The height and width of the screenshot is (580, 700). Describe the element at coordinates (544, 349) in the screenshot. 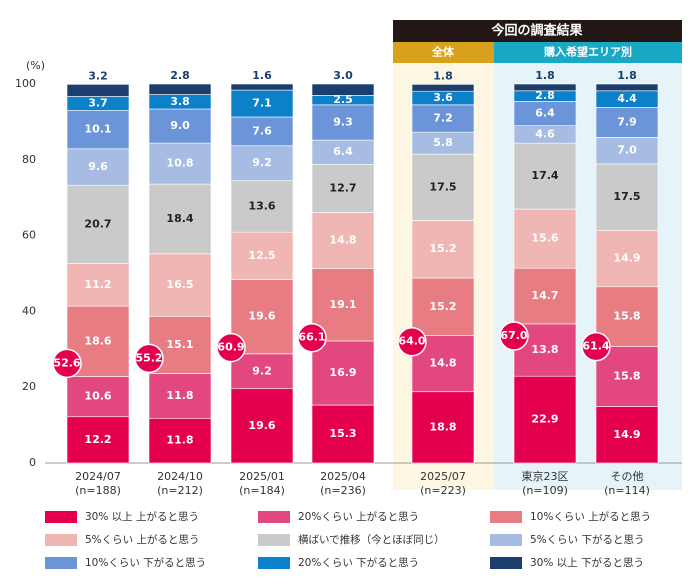

I see `data-label: 13.8` at that location.